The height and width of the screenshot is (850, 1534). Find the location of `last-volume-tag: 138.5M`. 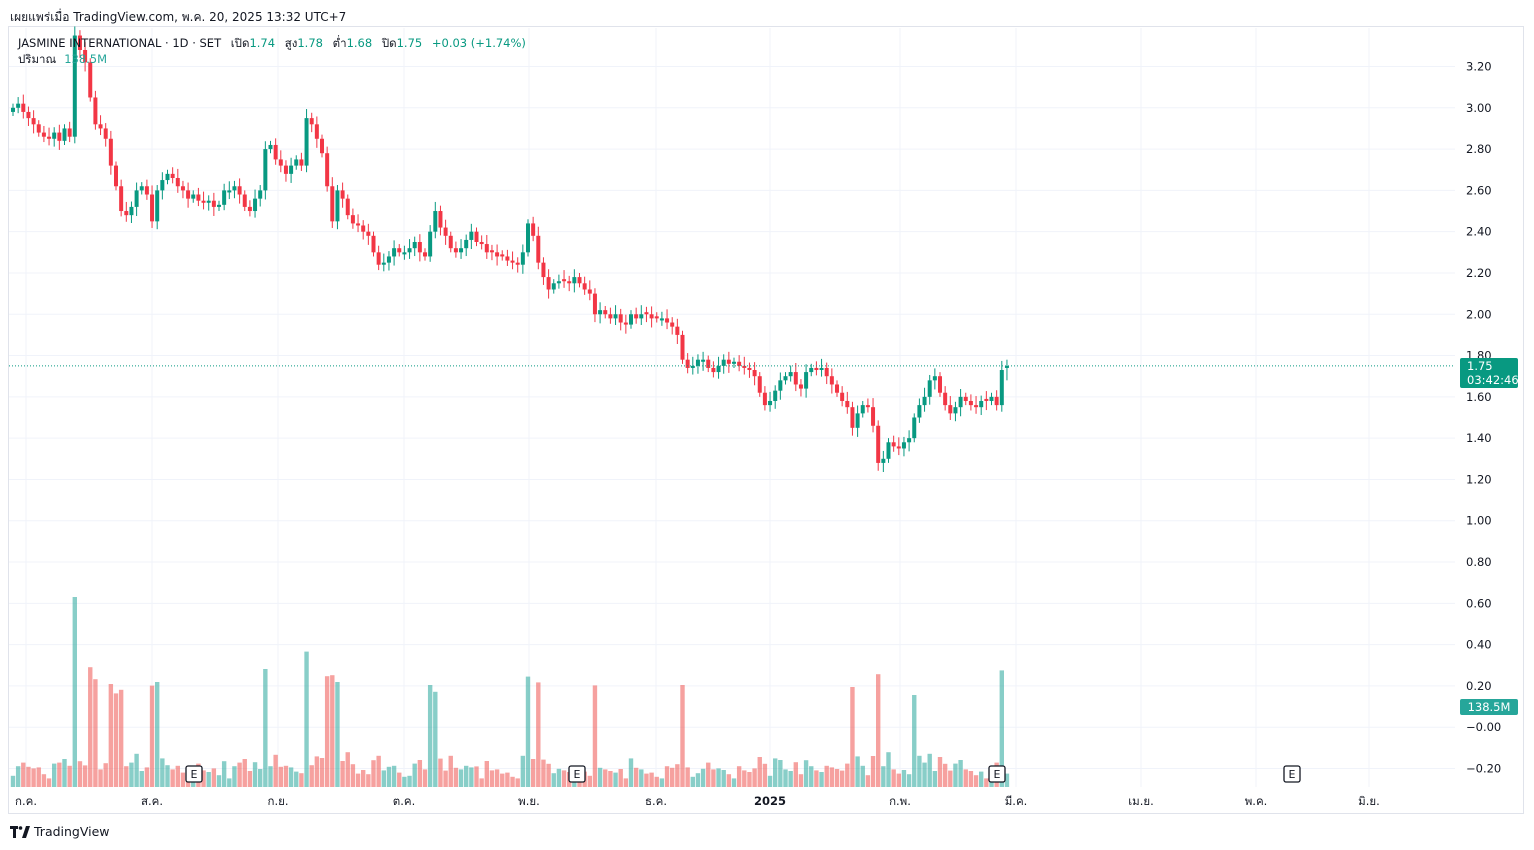

last-volume-tag: 138.5M is located at coordinates (1489, 707).